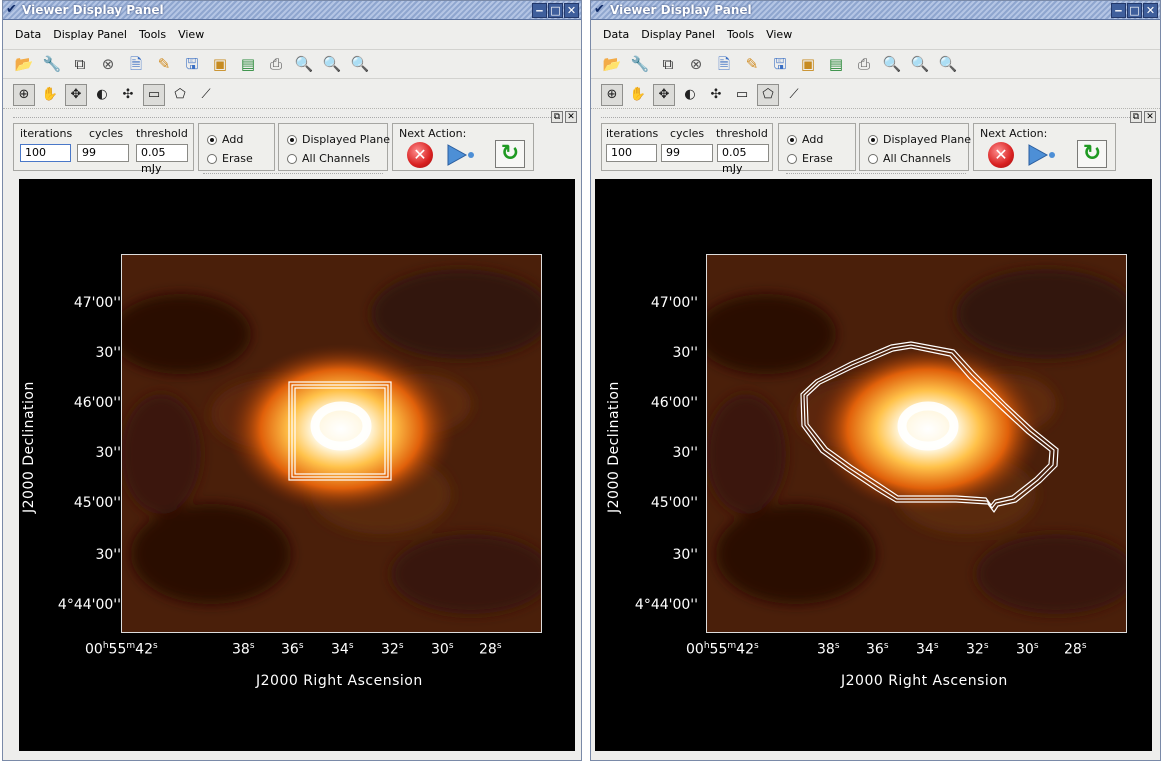  Describe the element at coordinates (666, 605) in the screenshot. I see `y-tick-label: 4°44'00''` at that location.